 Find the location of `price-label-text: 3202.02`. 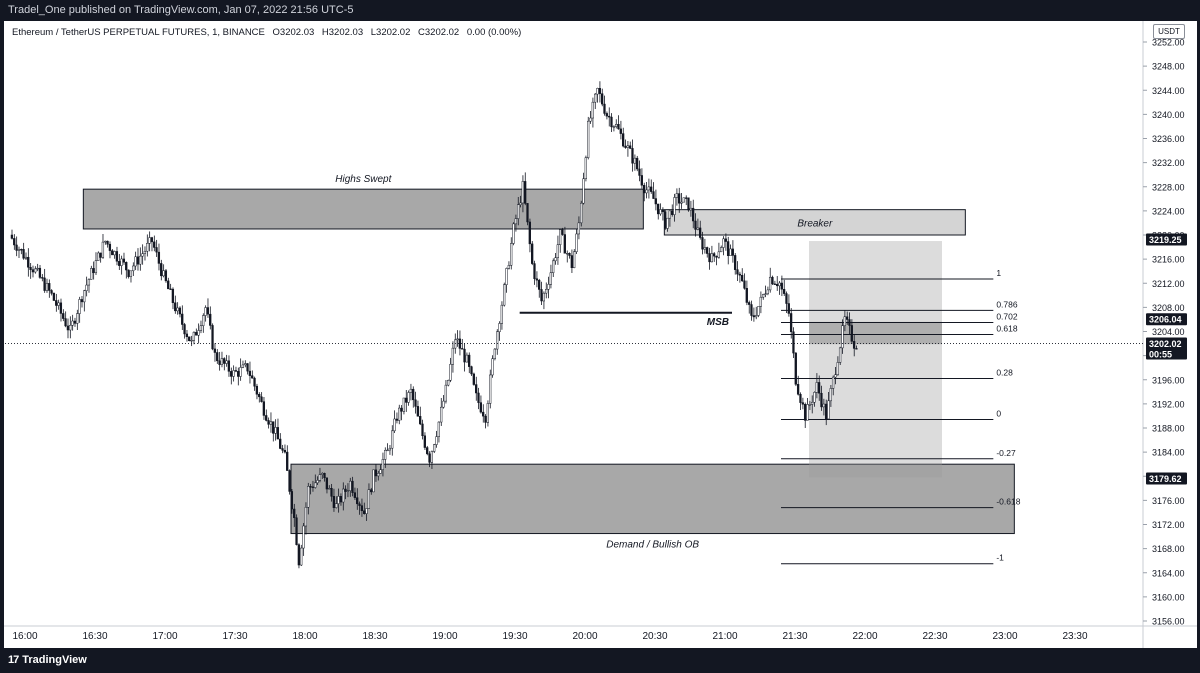

price-label-text: 3202.02 is located at coordinates (1165, 344).